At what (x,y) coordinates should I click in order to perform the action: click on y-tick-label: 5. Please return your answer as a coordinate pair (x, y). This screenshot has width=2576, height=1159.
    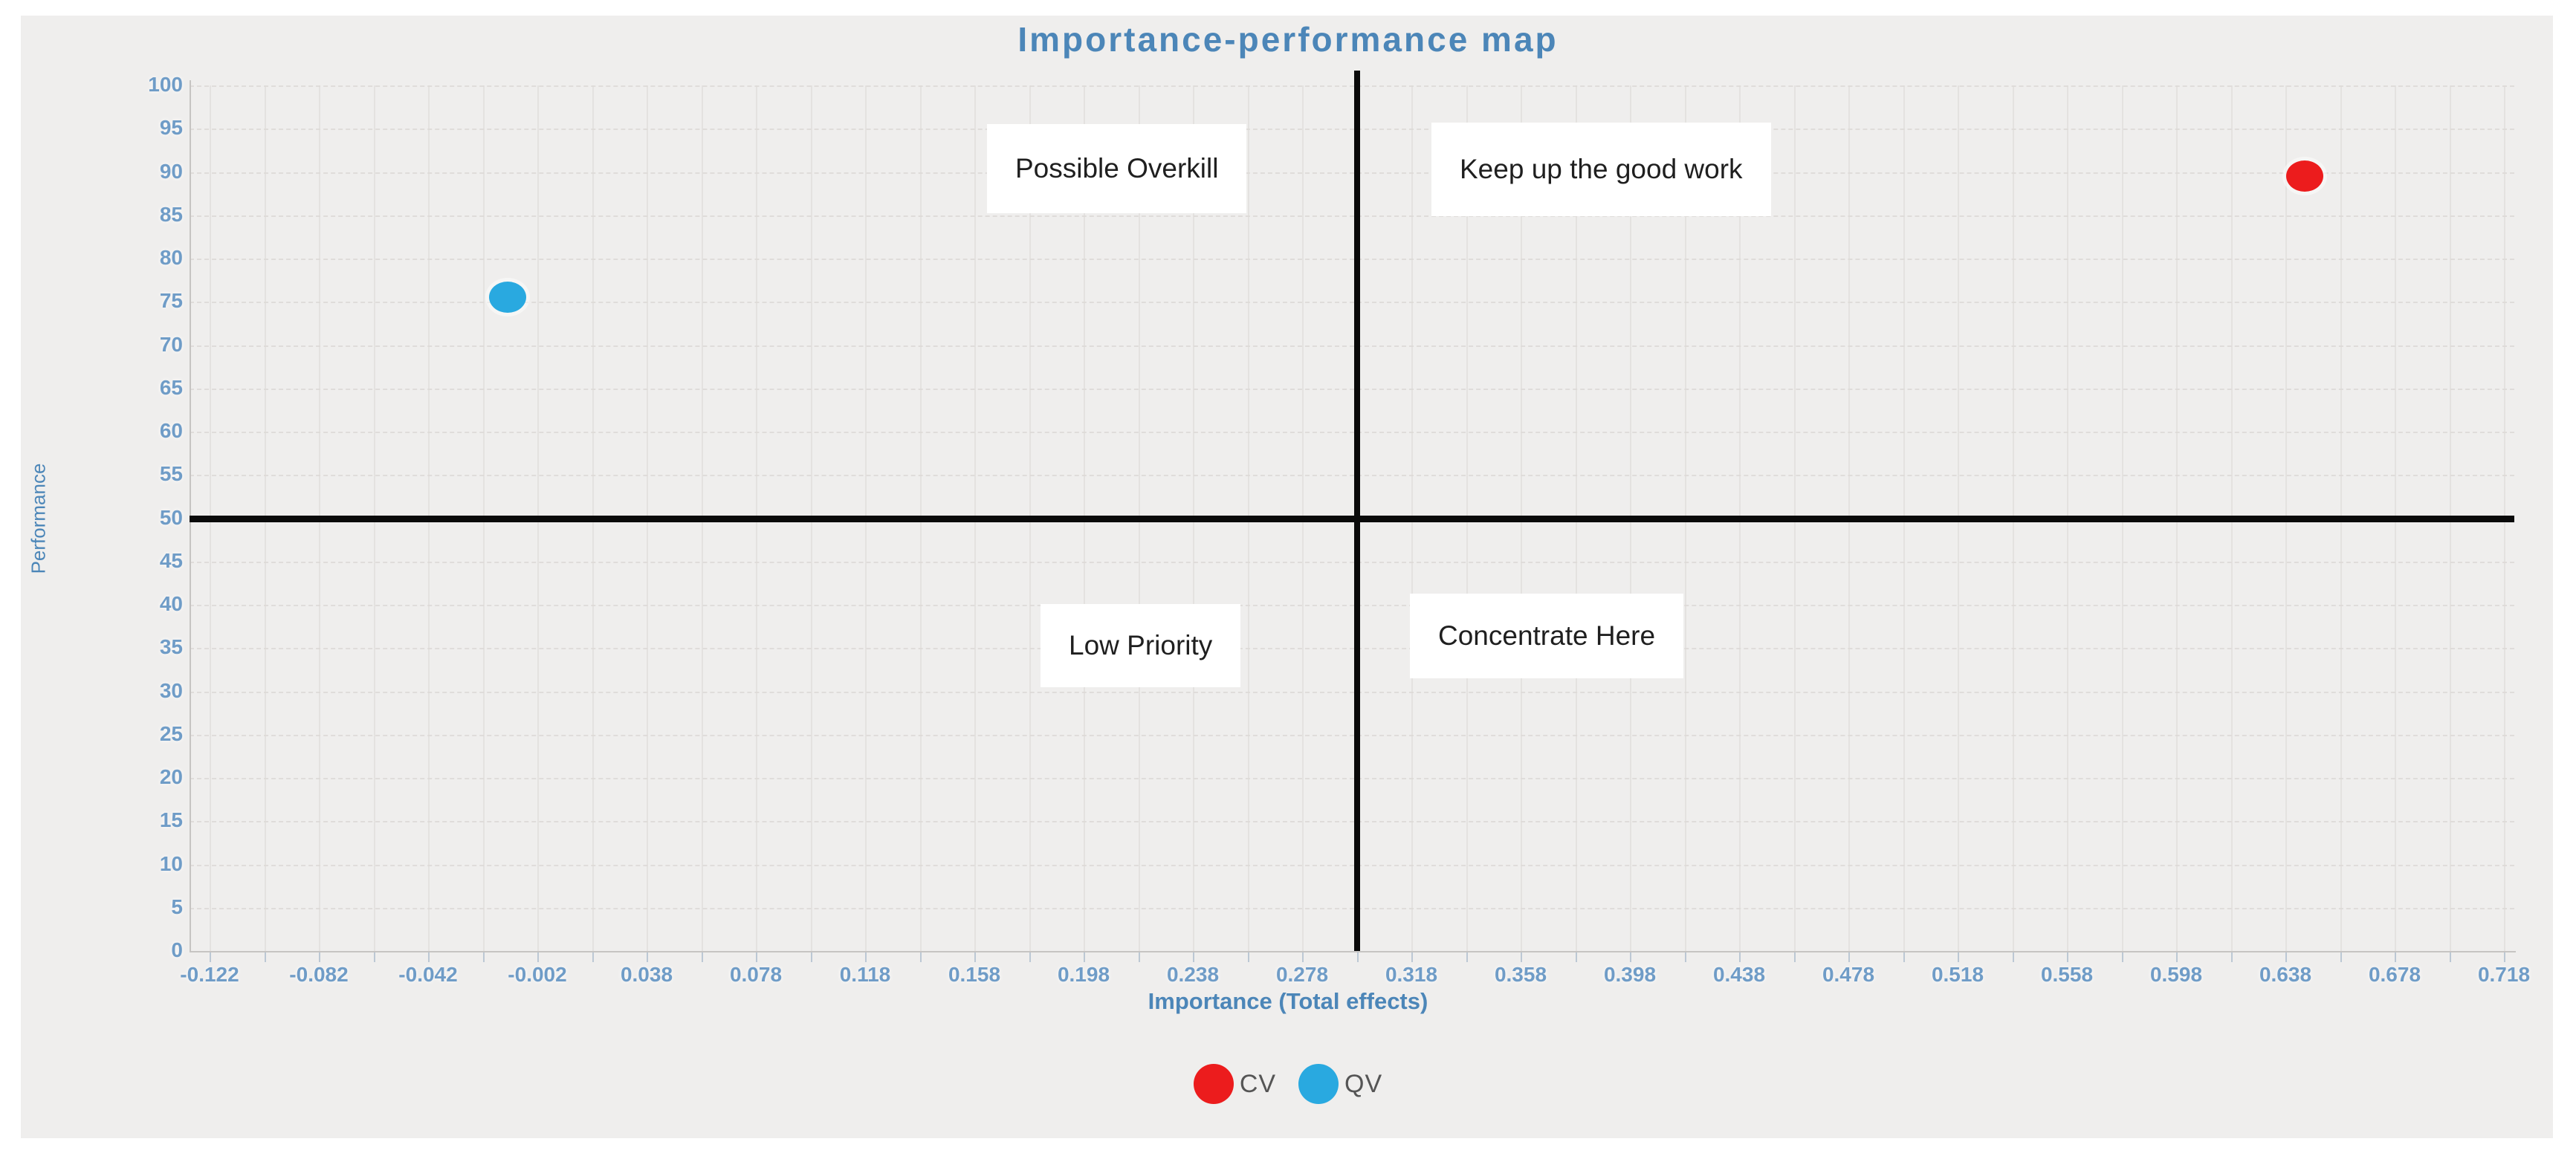
    Looking at the image, I should click on (177, 907).